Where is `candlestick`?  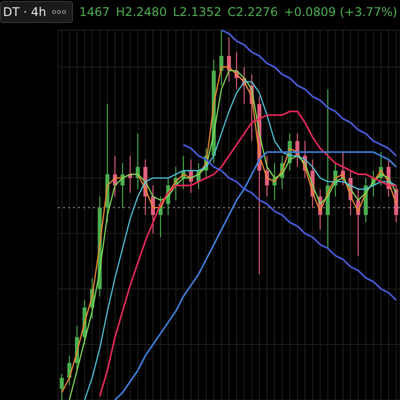
candlestick is located at coordinates (62, 387).